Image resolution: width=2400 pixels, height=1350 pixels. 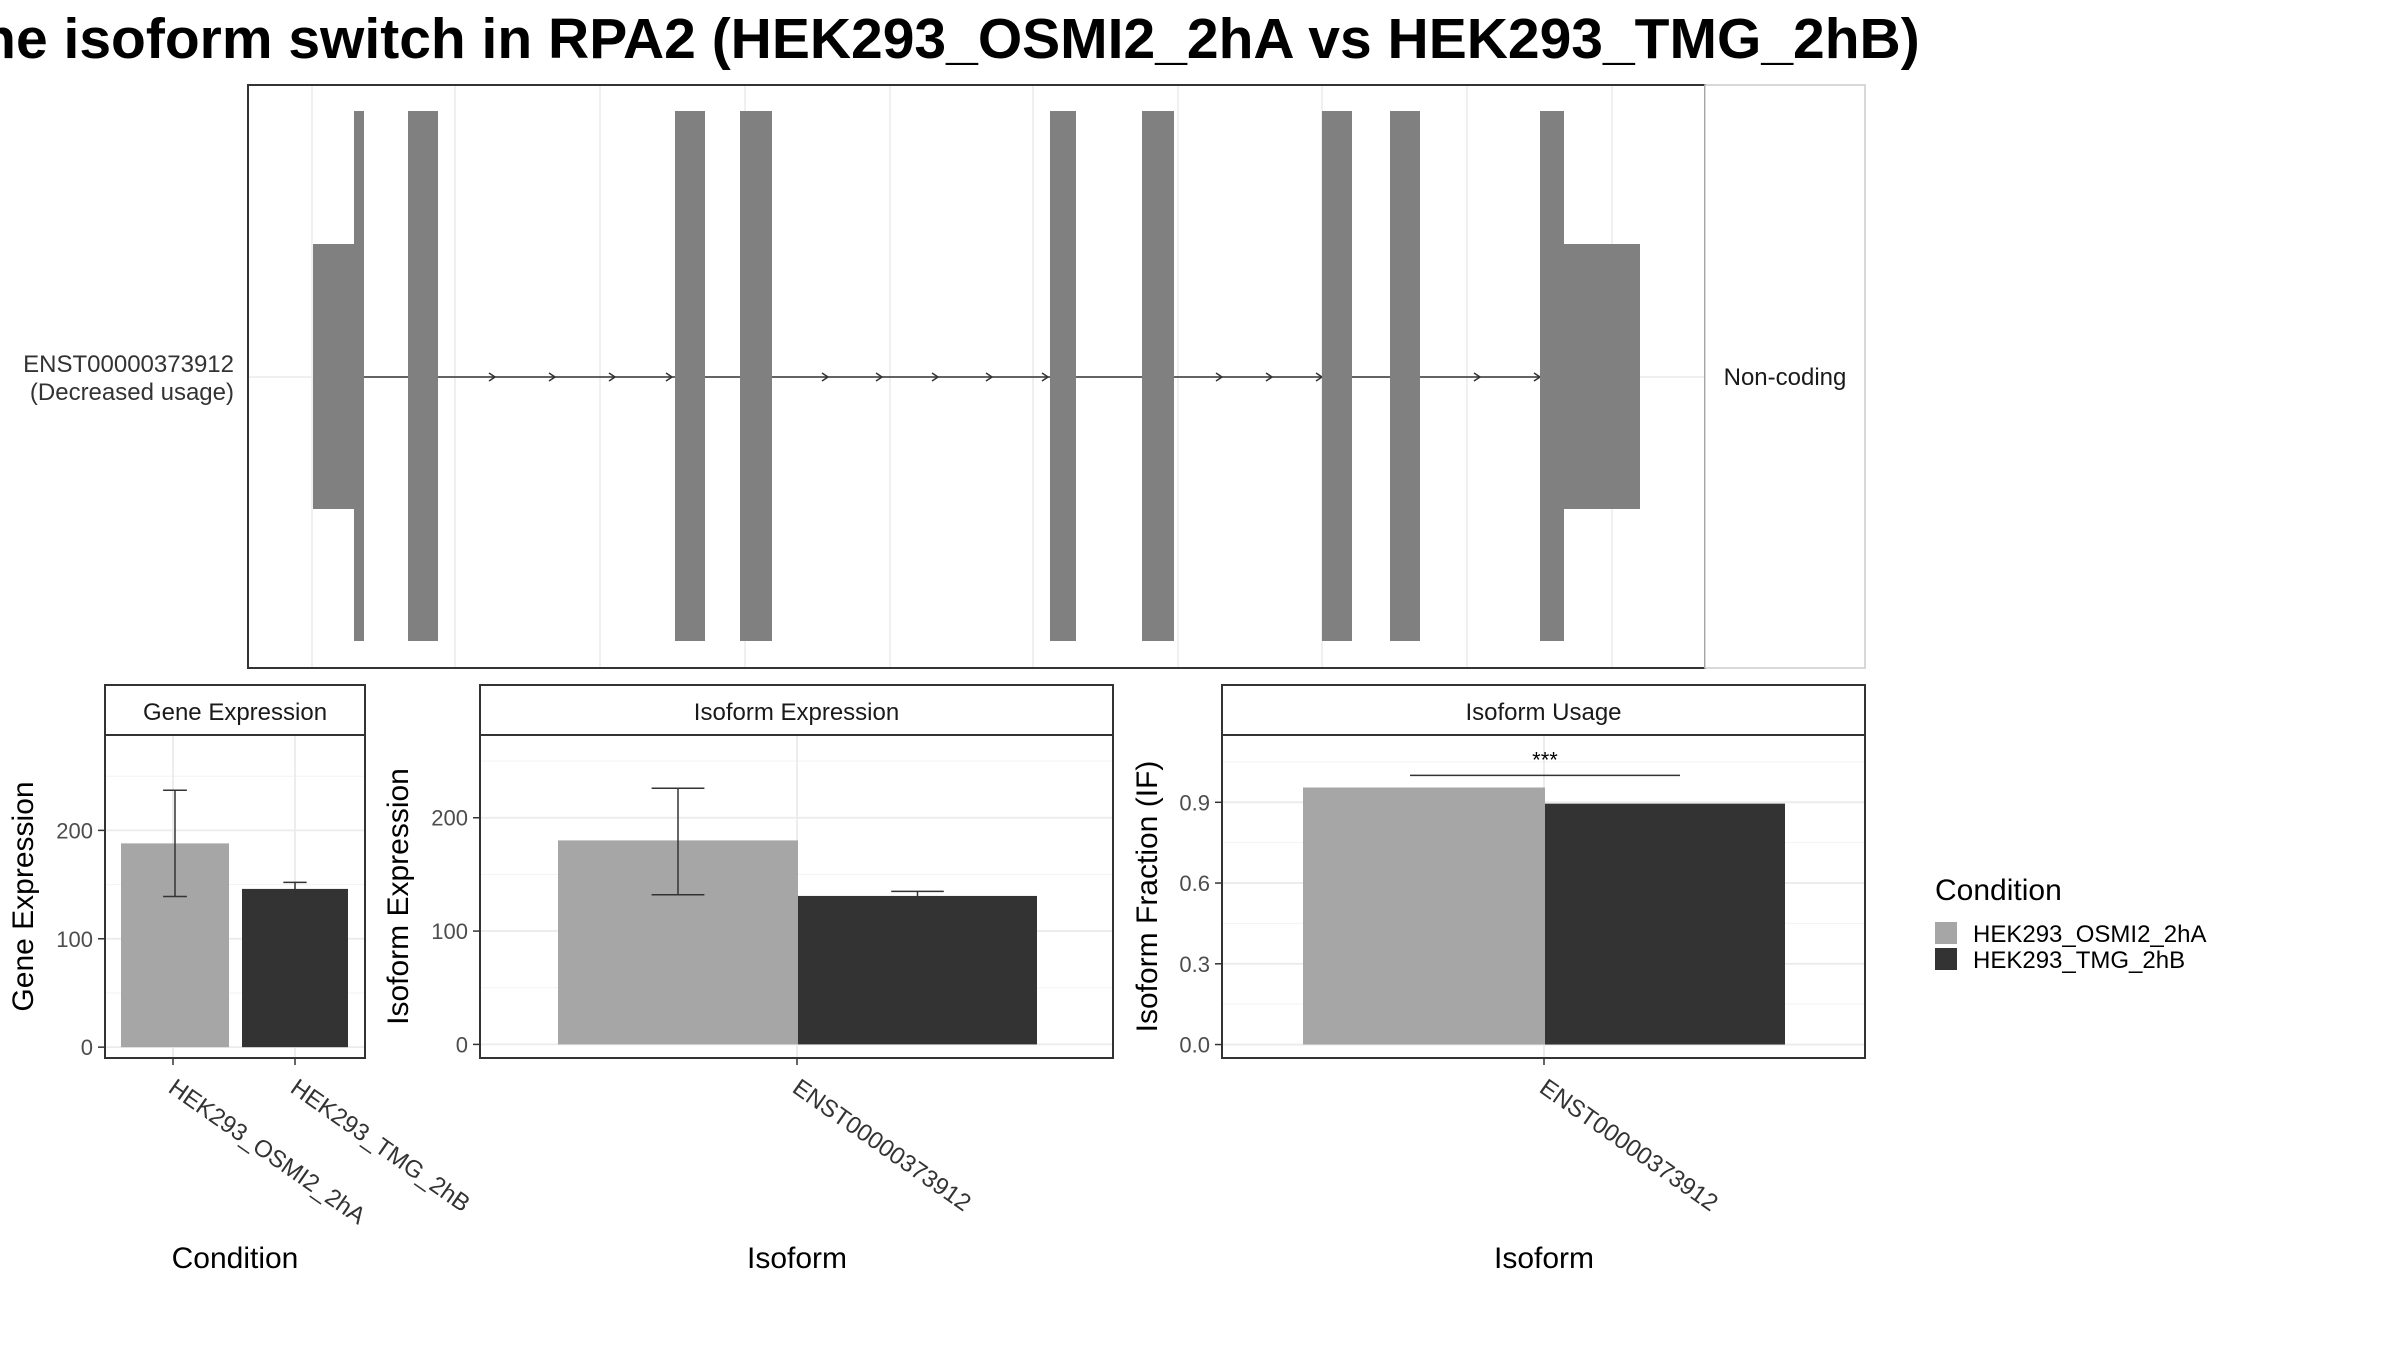 I want to click on y-tick-label: 0.9, so click(x=1194, y=802).